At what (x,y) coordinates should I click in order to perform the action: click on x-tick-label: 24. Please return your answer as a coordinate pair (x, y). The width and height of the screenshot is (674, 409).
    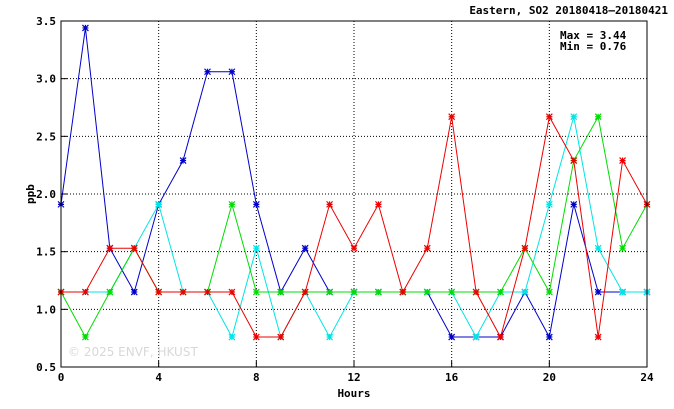
    Looking at the image, I should click on (647, 377).